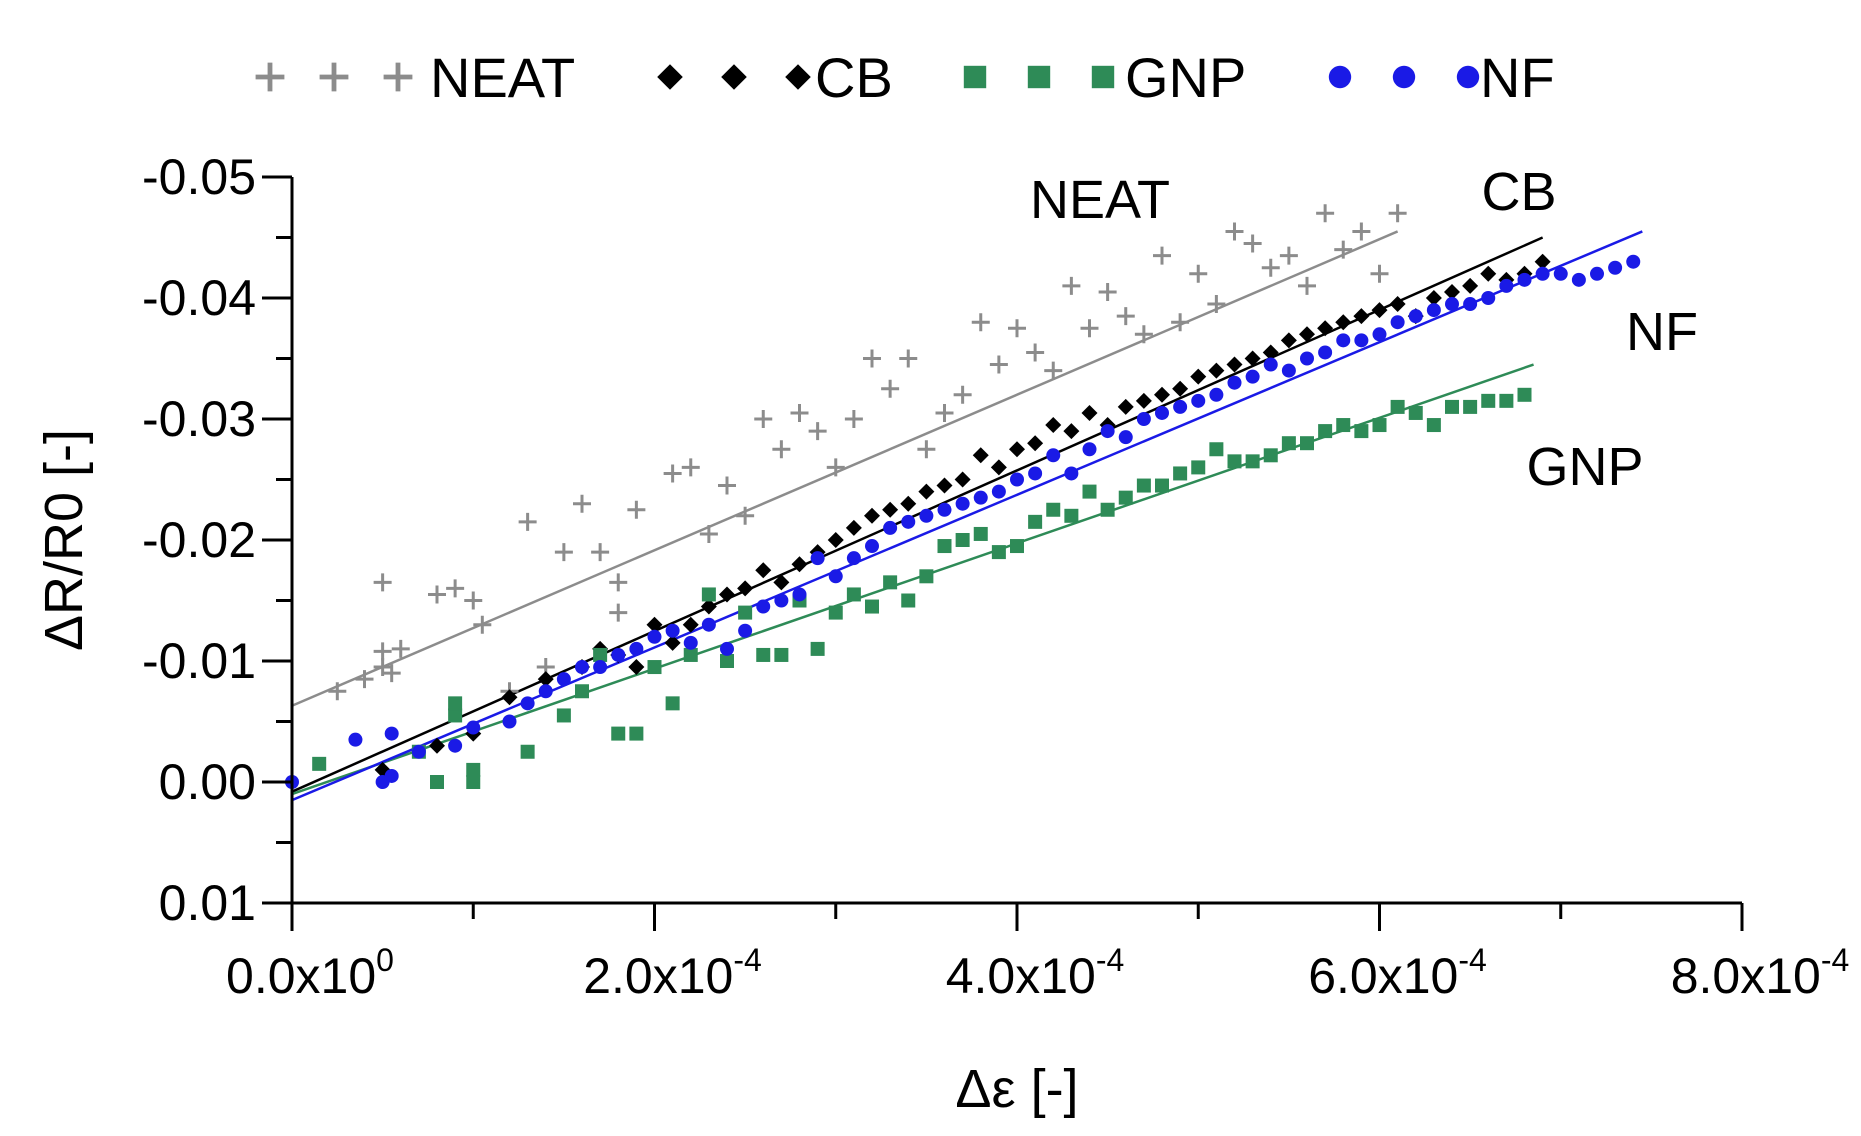  Describe the element at coordinates (199, 419) in the screenshot. I see `y-tick-label: -0.03` at that location.